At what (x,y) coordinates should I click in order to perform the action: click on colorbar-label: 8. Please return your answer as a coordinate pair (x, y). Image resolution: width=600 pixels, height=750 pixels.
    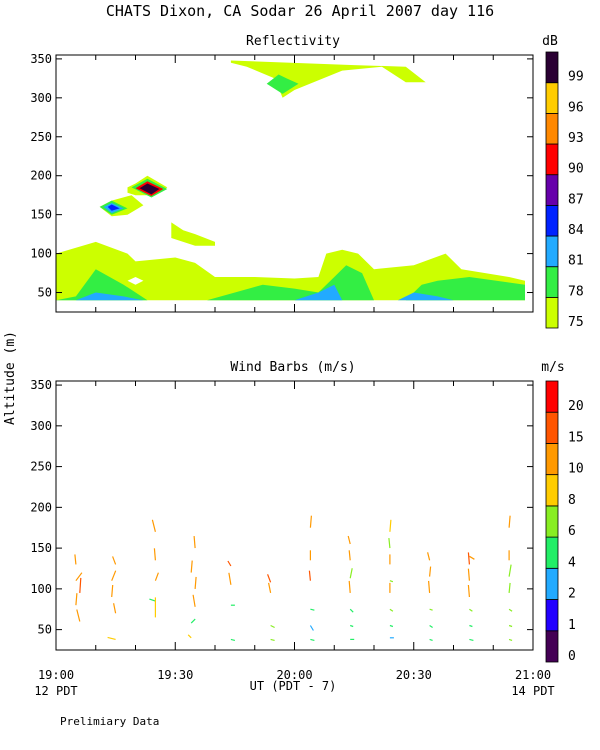
    Looking at the image, I should click on (572, 500).